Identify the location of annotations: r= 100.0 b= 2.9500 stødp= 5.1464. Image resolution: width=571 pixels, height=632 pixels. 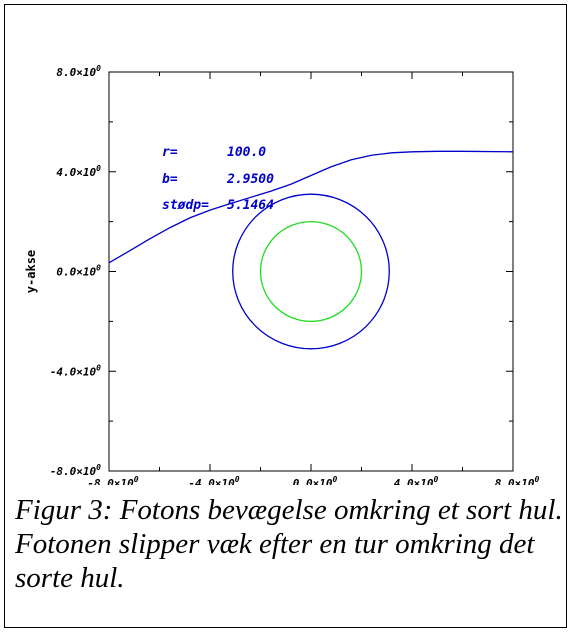
(218, 179).